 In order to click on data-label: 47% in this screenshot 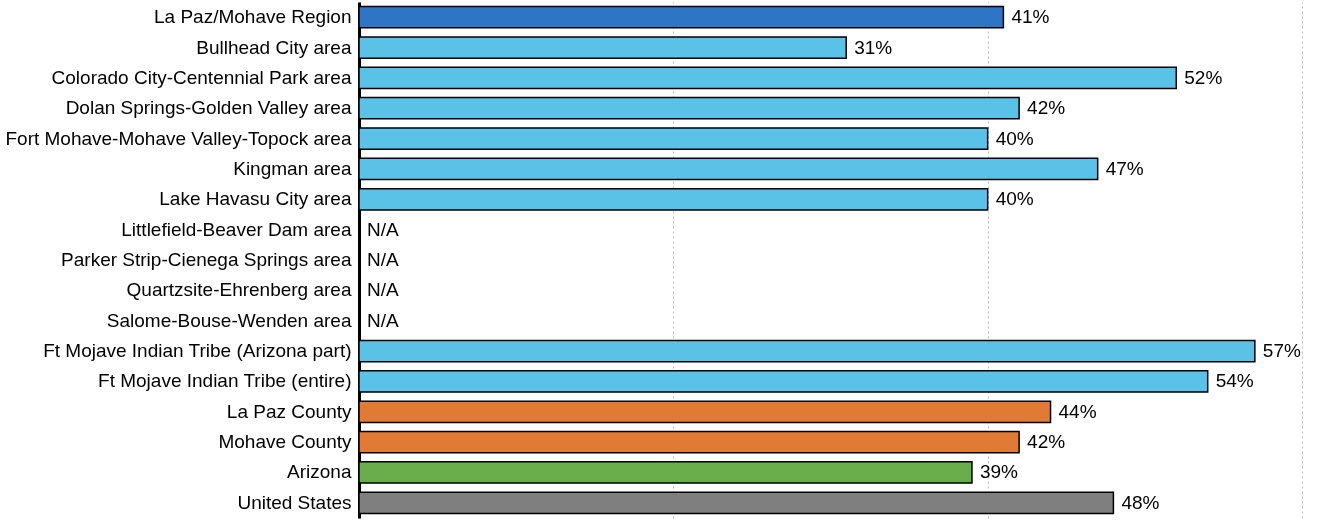, I will do `click(1124, 168)`.